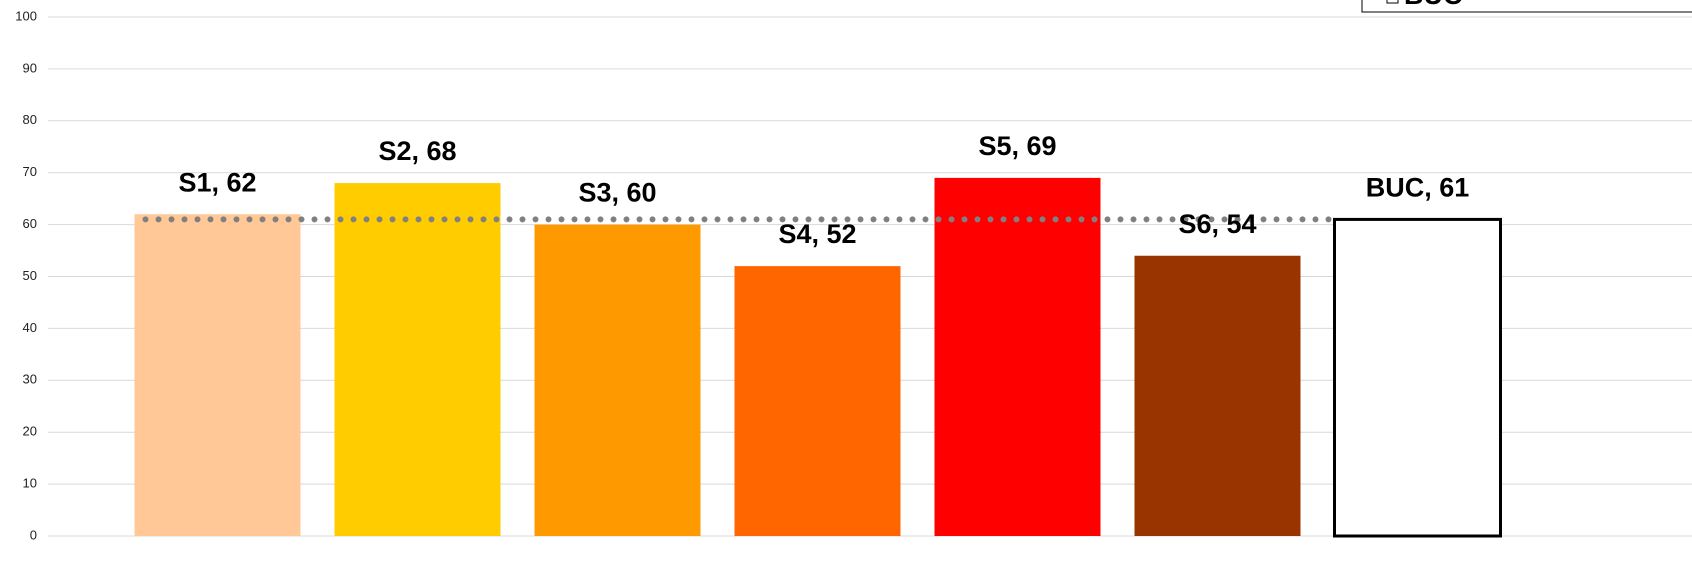 The width and height of the screenshot is (1692, 583). What do you see at coordinates (26, 15) in the screenshot?
I see `y-tick-label: 100` at bounding box center [26, 15].